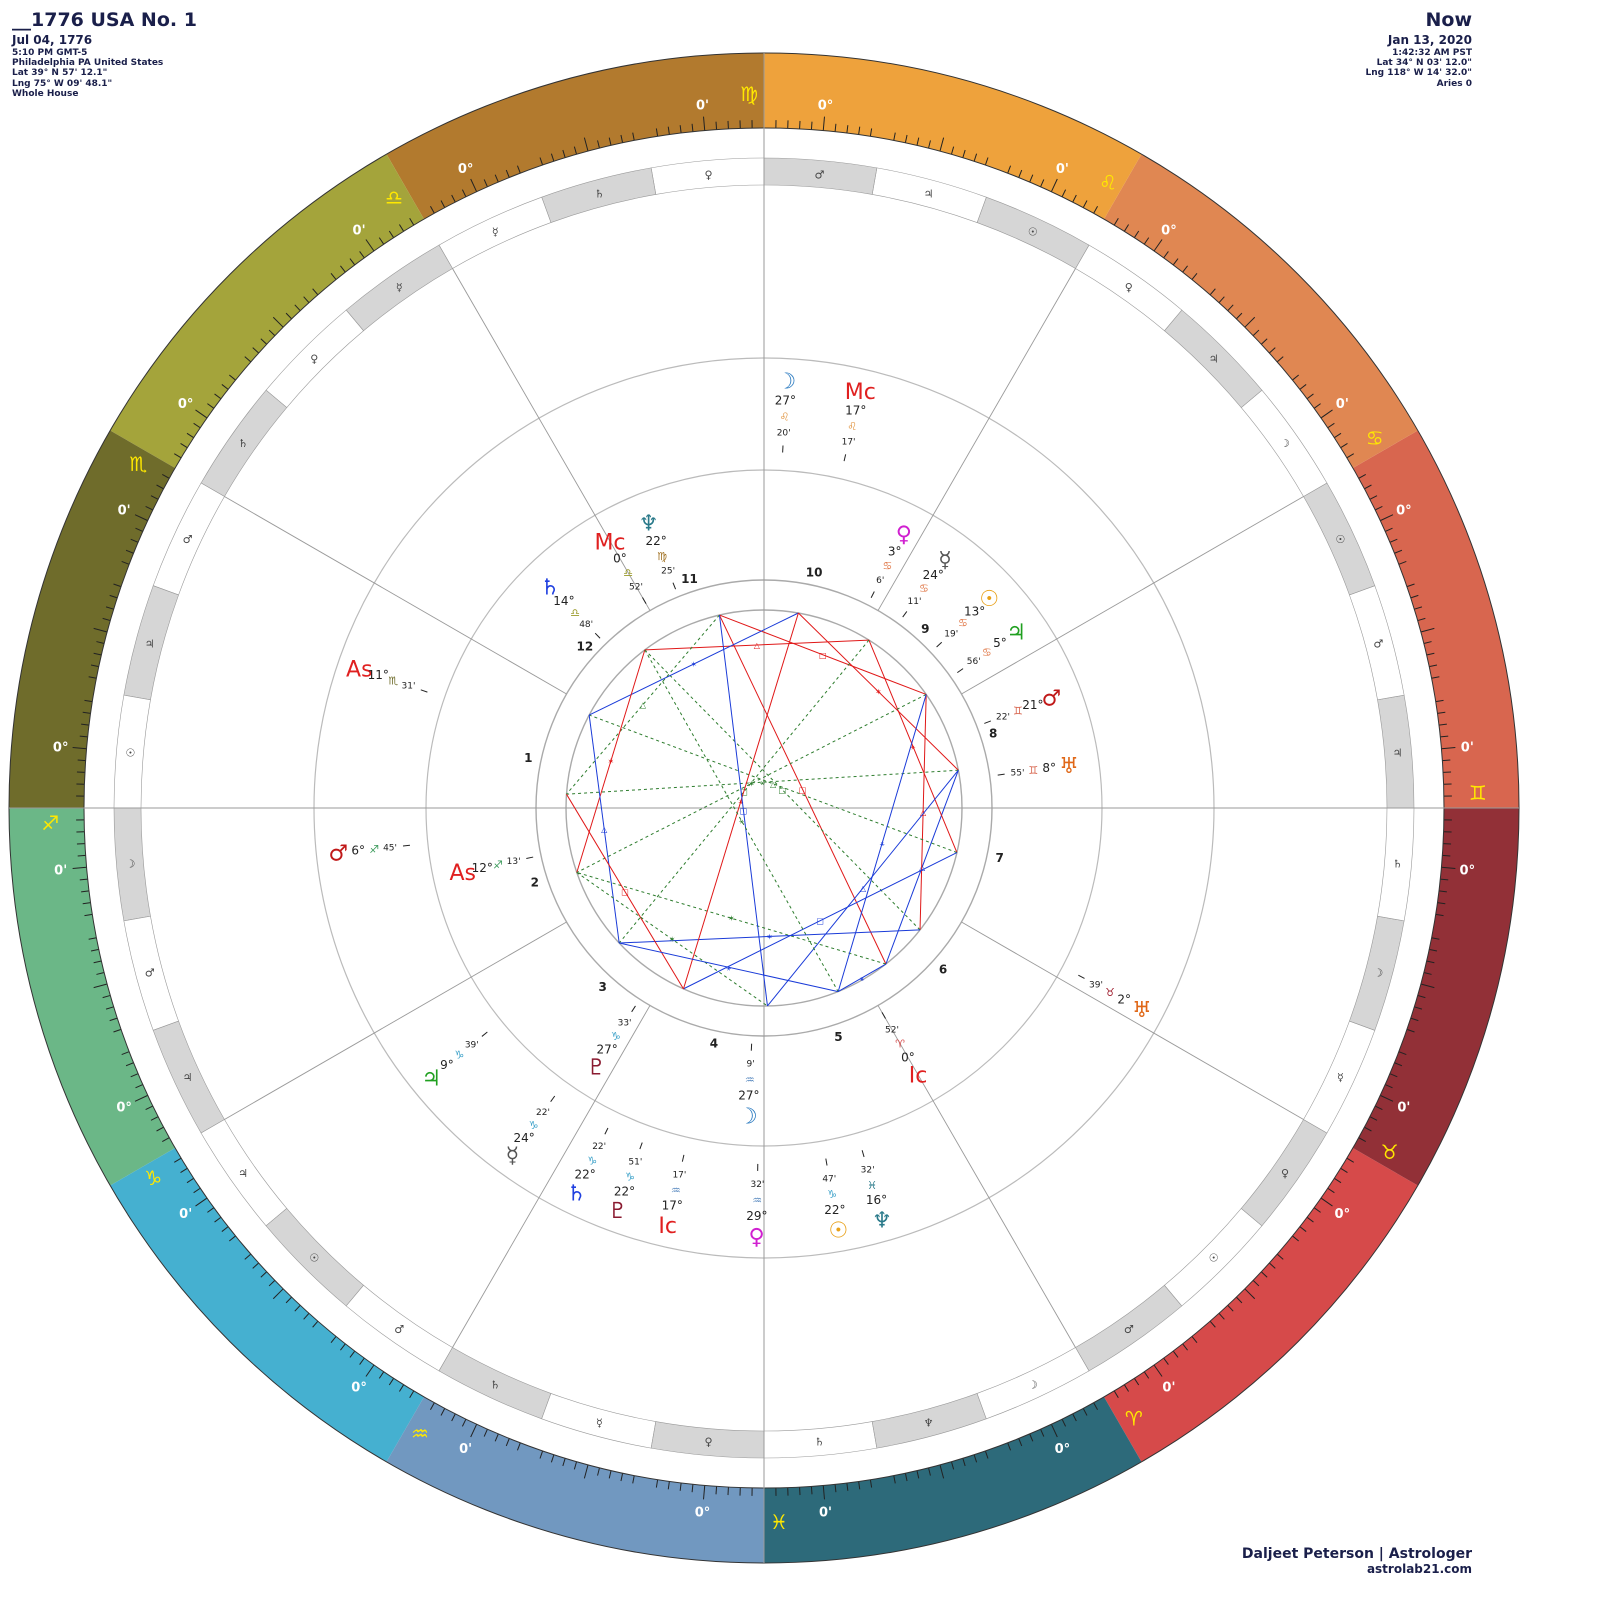 Image resolution: width=1600 pixels, height=1598 pixels. What do you see at coordinates (951, 634) in the screenshot?
I see `natal-point-minute: 19'` at bounding box center [951, 634].